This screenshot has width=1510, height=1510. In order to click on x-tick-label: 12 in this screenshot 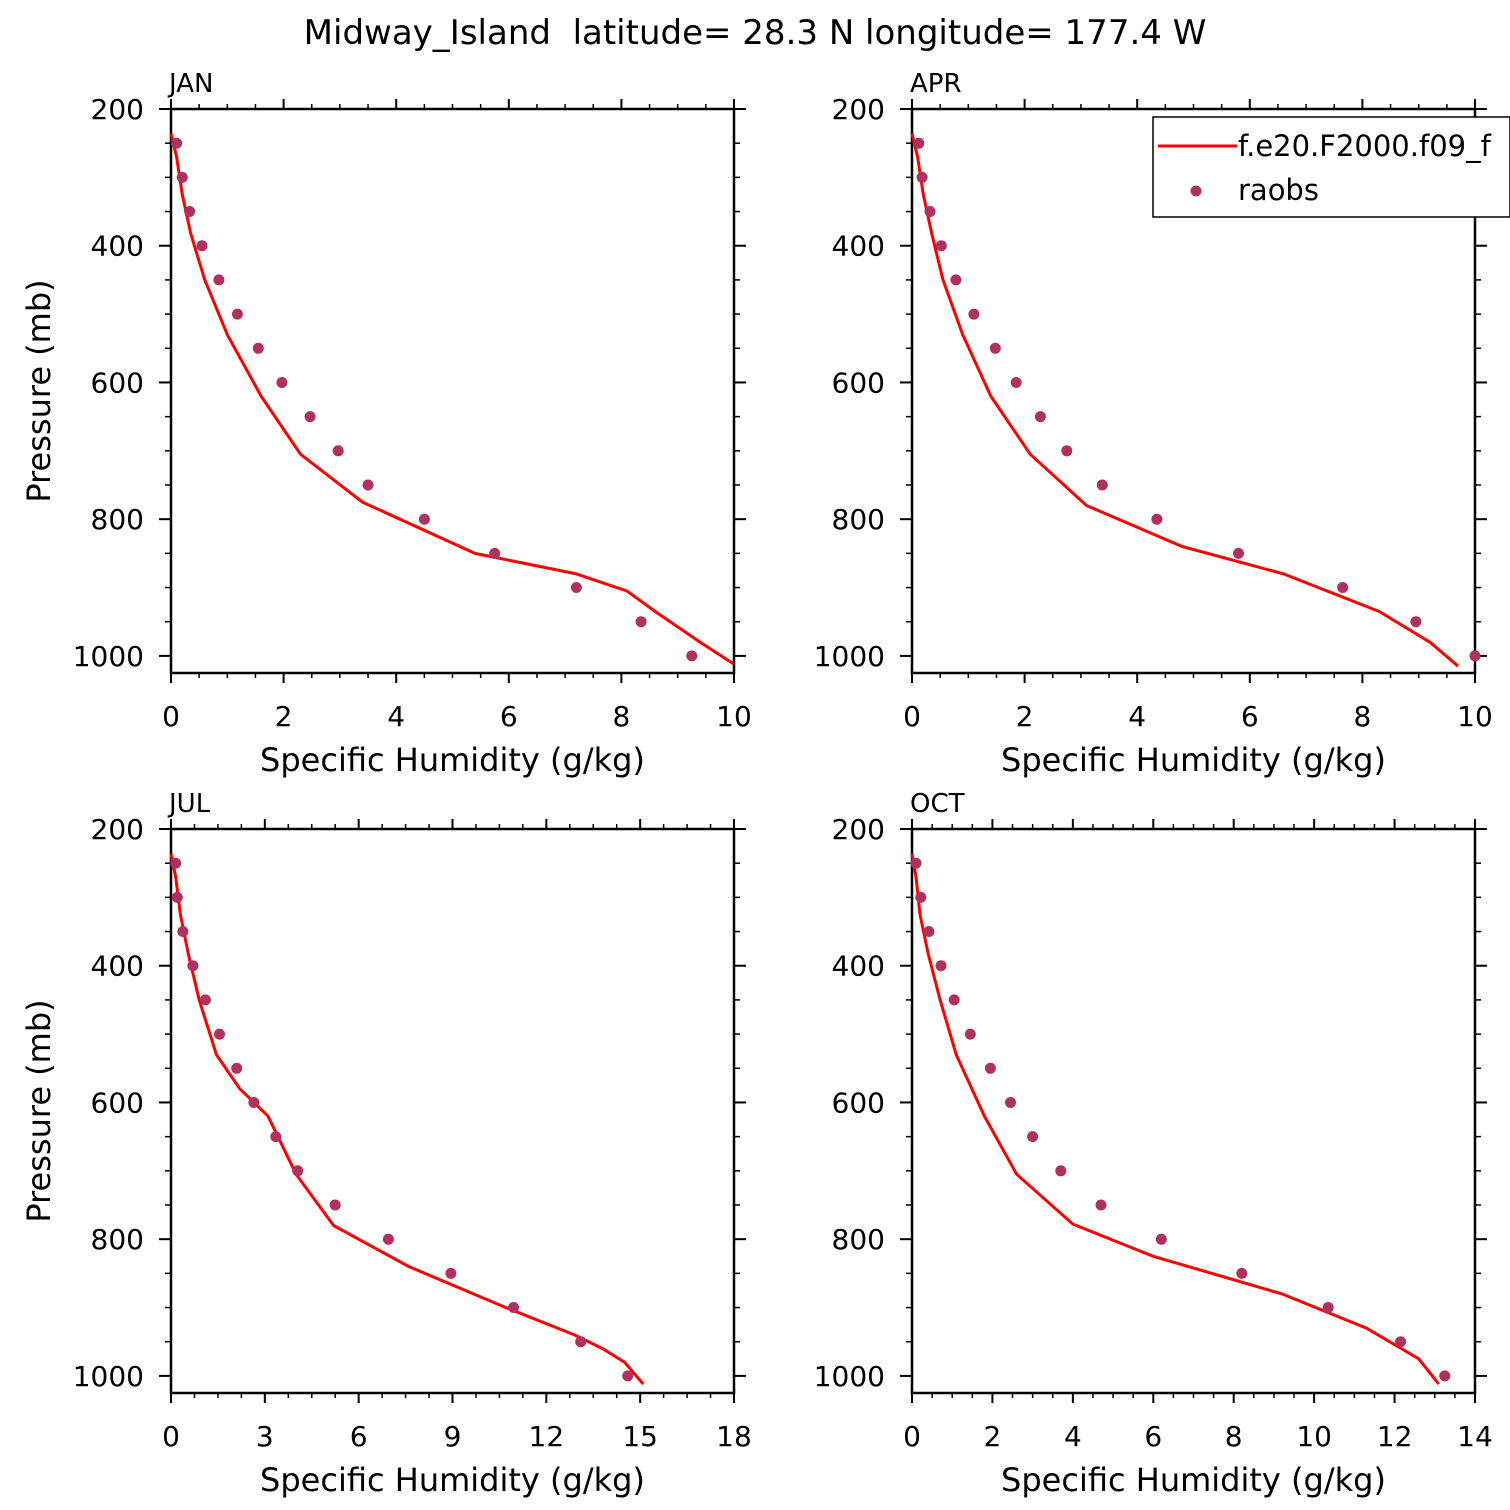, I will do `click(1395, 1436)`.